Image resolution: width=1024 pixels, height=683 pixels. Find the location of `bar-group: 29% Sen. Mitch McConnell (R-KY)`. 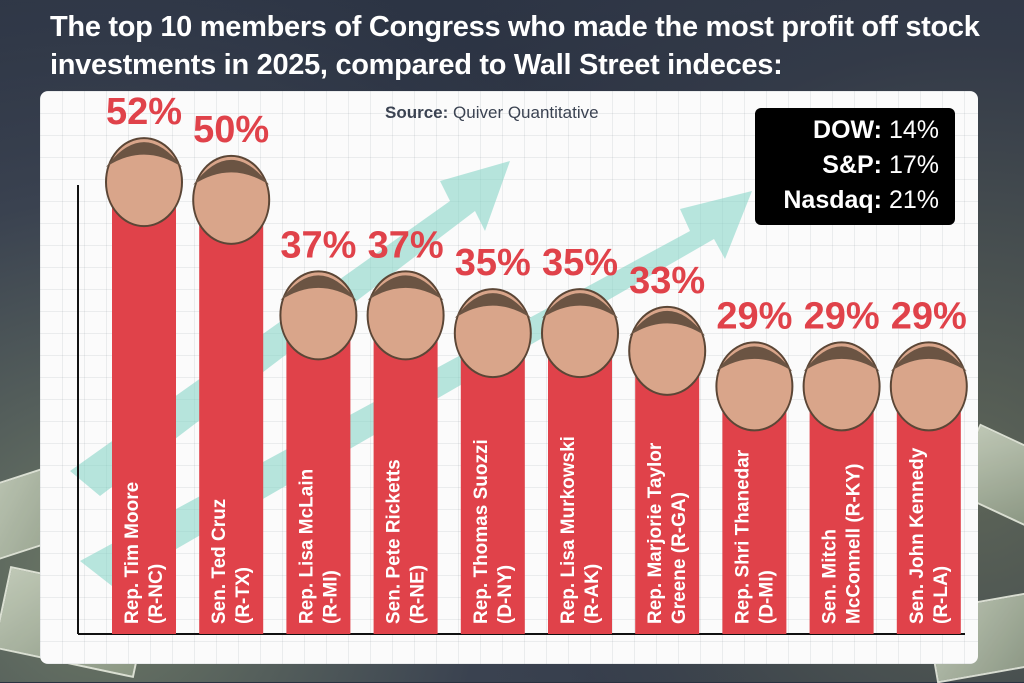

bar-group: 29% Sen. Mitch McConnell (R-KY) is located at coordinates (841, 464).